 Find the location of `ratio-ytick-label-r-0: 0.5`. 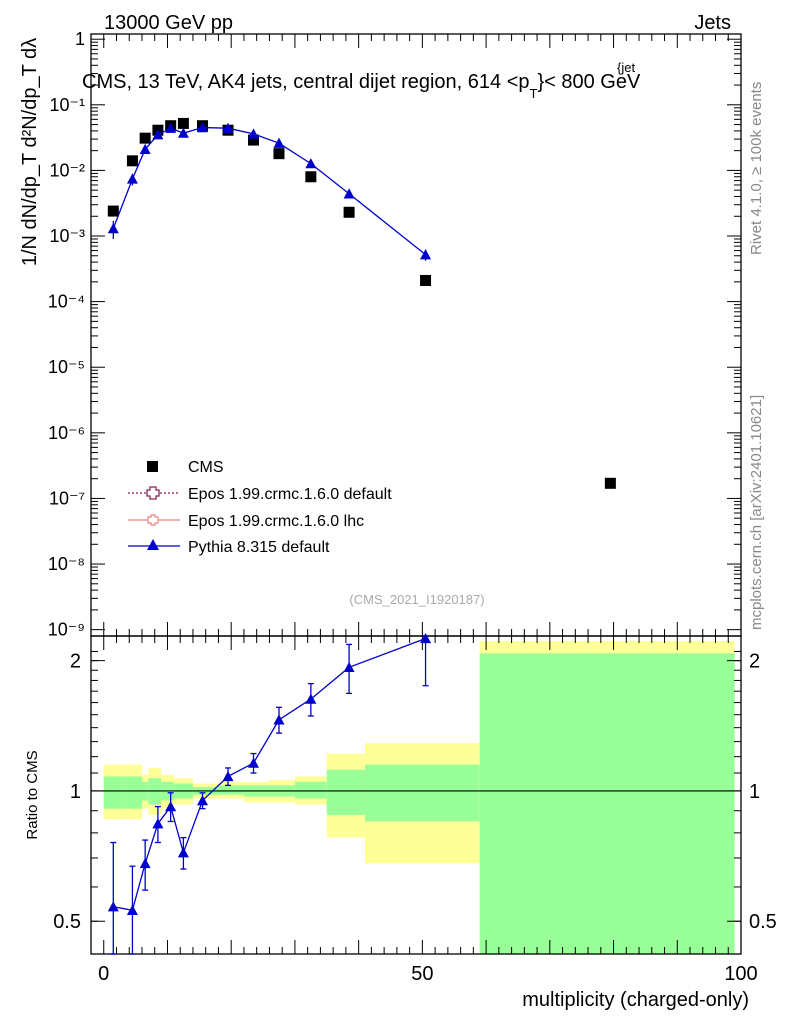

ratio-ytick-label-r-0: 0.5 is located at coordinates (763, 922).